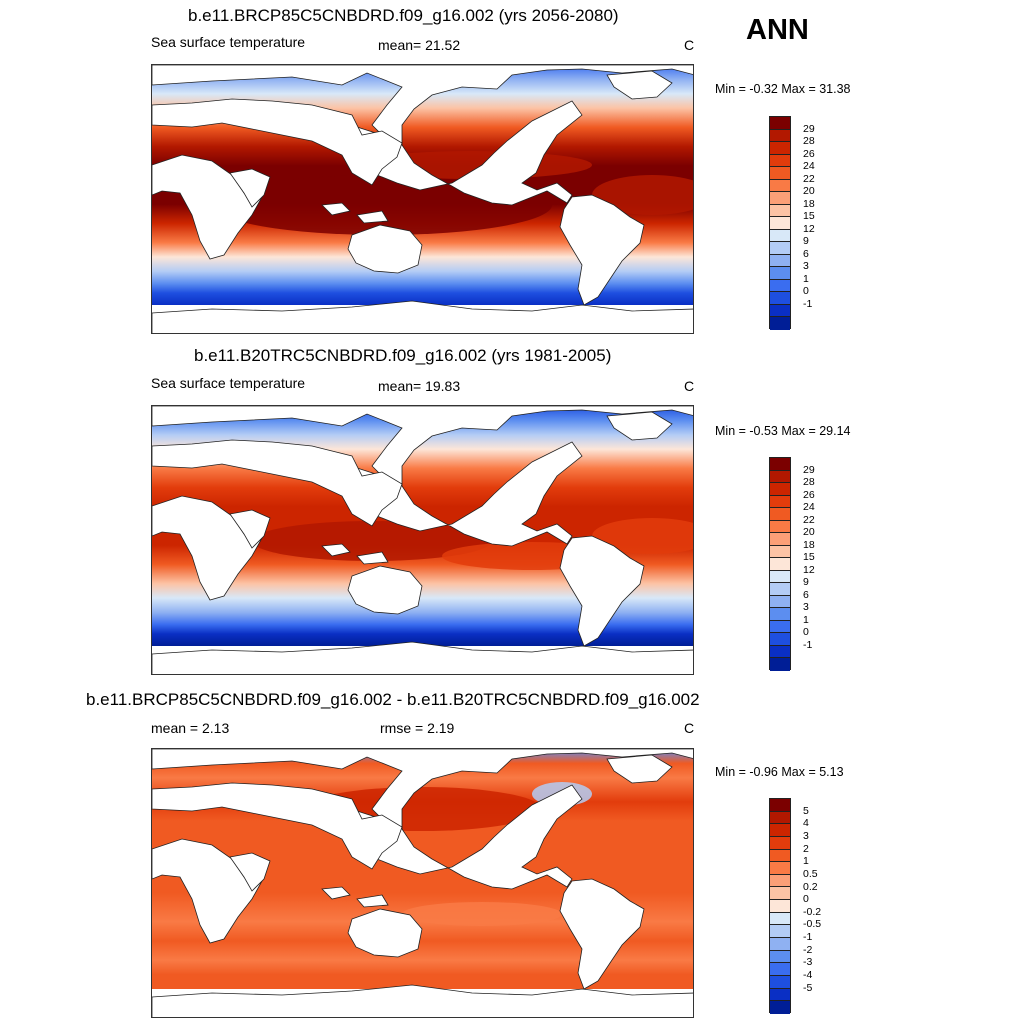 This screenshot has height=1024, width=1024. Describe the element at coordinates (810, 886) in the screenshot. I see `colorbar-label: 0.2` at that location.